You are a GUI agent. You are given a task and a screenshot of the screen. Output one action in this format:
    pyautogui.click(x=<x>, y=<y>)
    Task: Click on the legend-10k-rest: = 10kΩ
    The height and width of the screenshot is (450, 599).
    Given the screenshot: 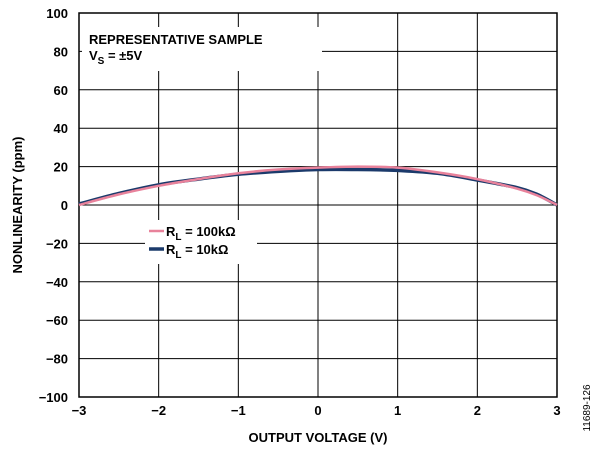 What is the action you would take?
    pyautogui.click(x=205, y=249)
    